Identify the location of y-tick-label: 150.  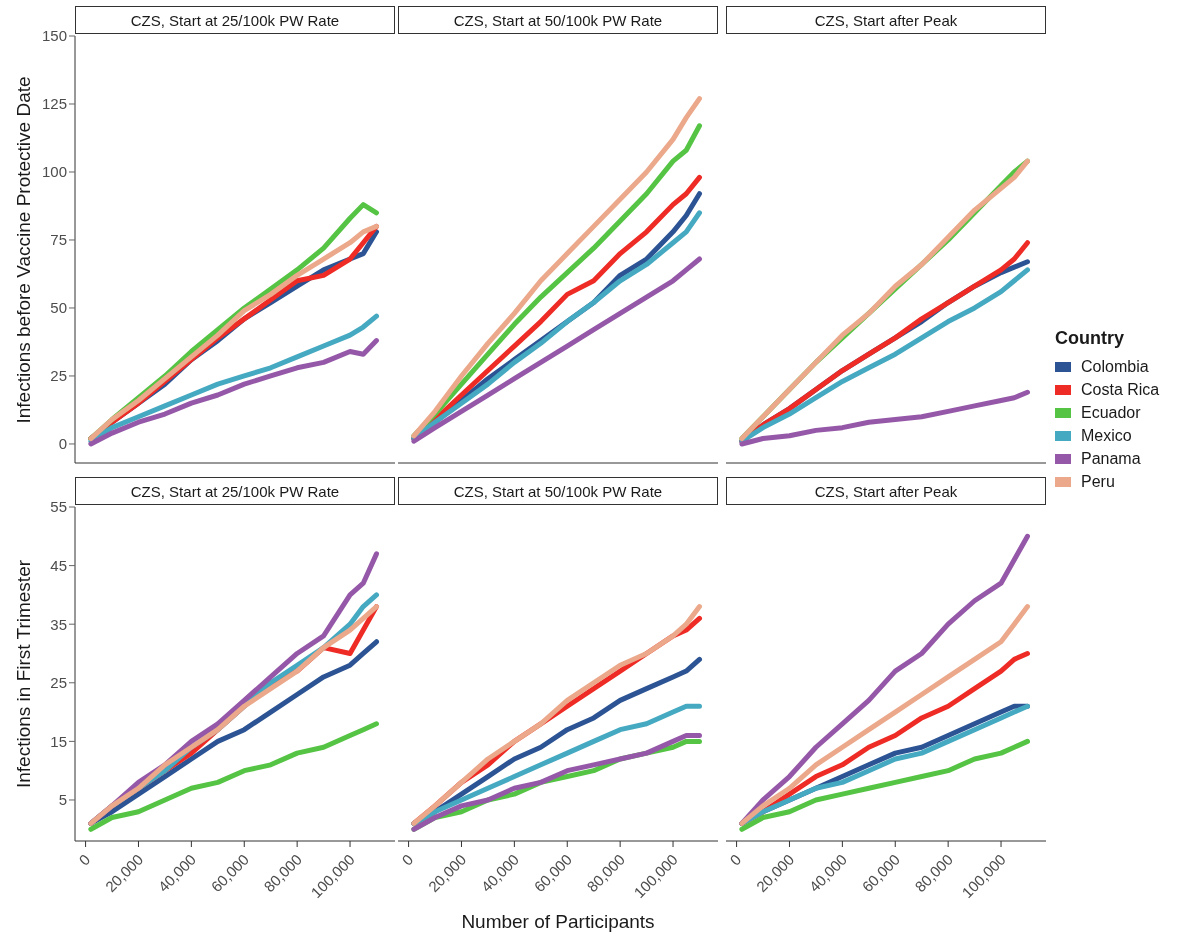
(54, 36).